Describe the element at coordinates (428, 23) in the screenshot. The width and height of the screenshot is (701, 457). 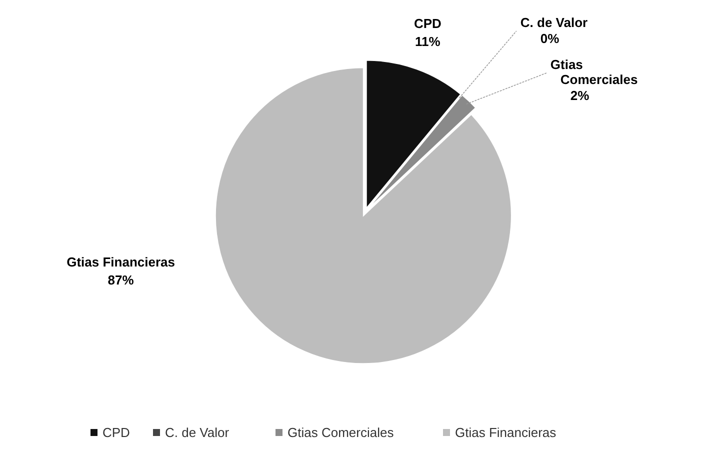
I see `slice-label: CPD` at that location.